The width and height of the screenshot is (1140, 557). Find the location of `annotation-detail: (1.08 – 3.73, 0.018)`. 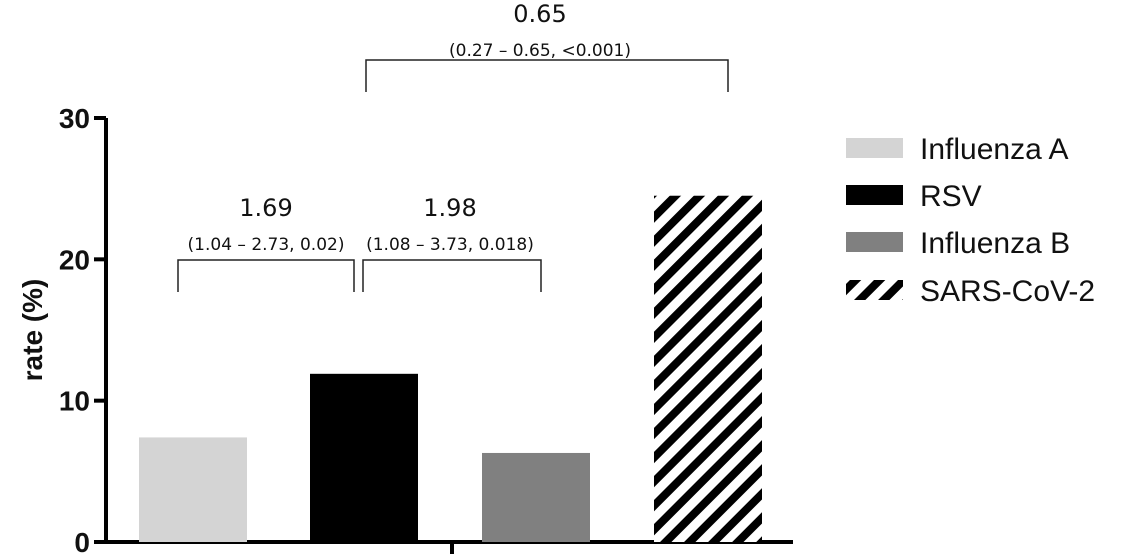

annotation-detail: (1.08 – 3.73, 0.018) is located at coordinates (450, 245).